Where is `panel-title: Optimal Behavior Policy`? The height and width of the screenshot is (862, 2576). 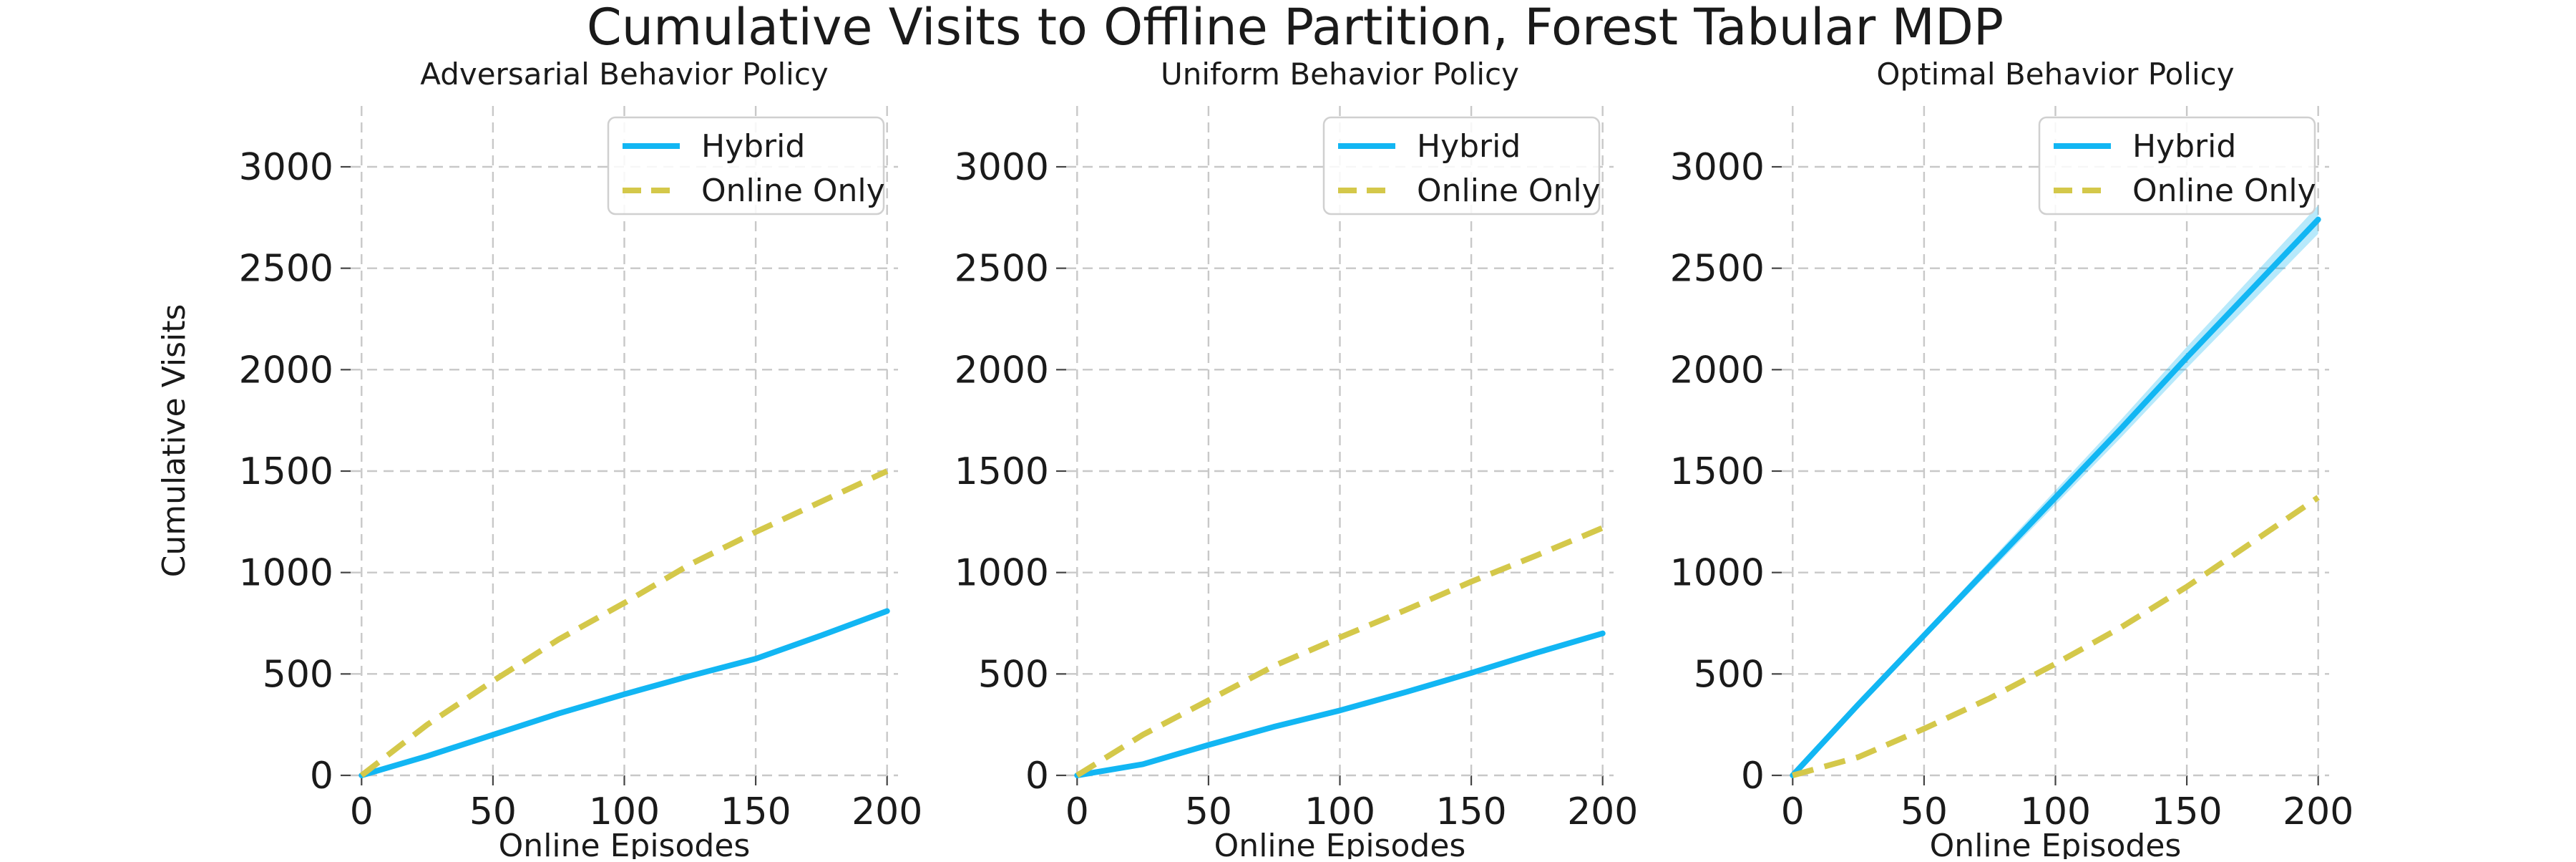
panel-title: Optimal Behavior Policy is located at coordinates (2055, 74).